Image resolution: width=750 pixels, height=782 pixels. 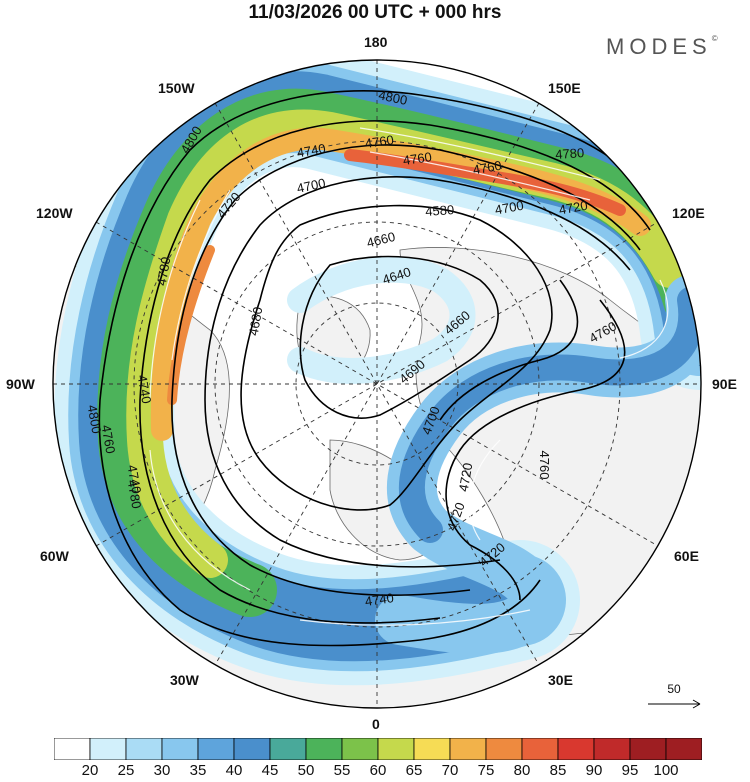 I want to click on colorbar-level-label: 60, so click(x=378, y=770).